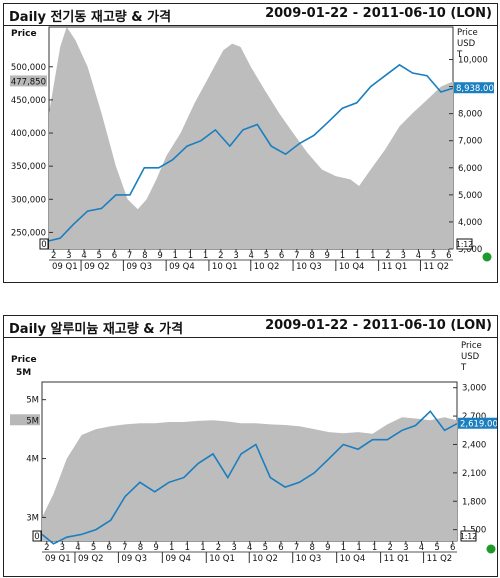 The height and width of the screenshot is (578, 500). What do you see at coordinates (474, 445) in the screenshot?
I see `right-tick-label: 2,400` at bounding box center [474, 445].